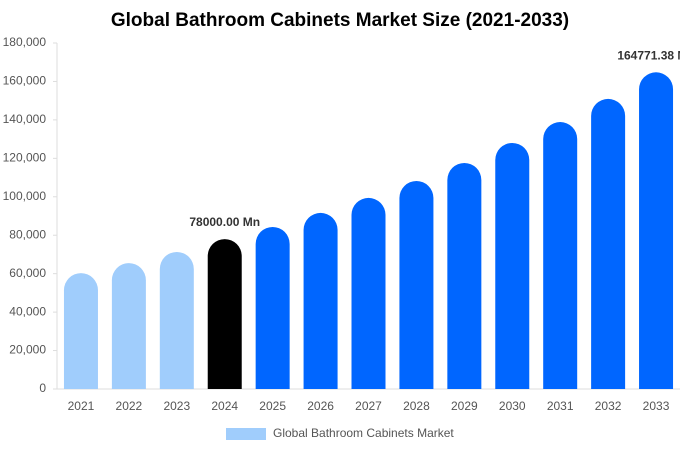 This screenshot has width=680, height=450. I want to click on x-tick-label: 2030, so click(512, 406).